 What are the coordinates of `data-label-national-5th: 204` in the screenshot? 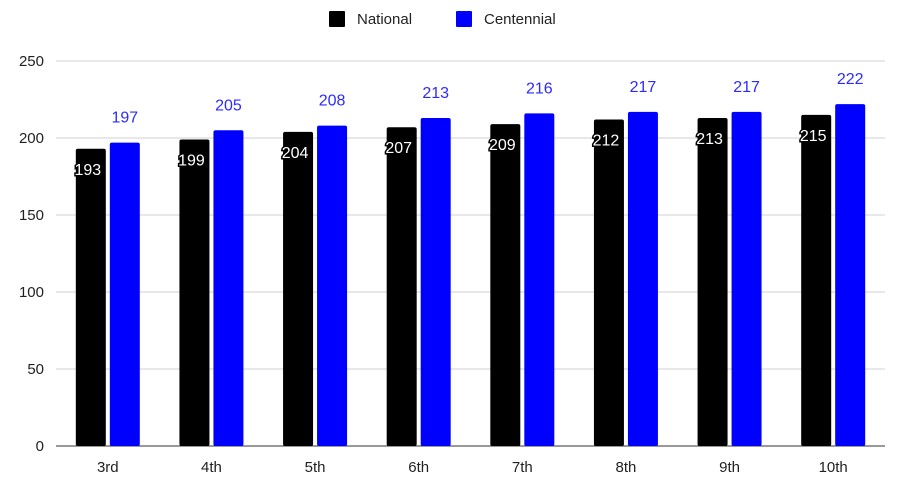 It's located at (295, 153).